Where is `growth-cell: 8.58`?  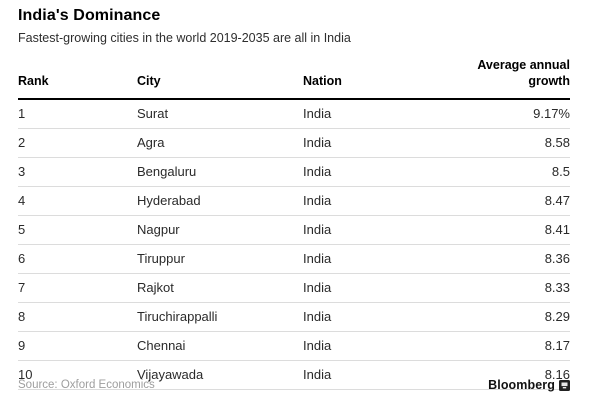
growth-cell: 8.58 is located at coordinates (509, 143).